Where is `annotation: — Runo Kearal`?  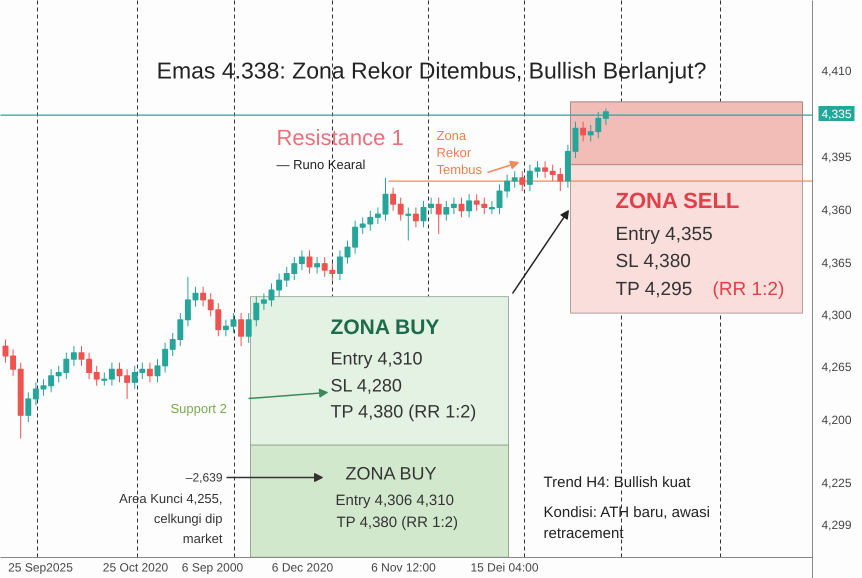
annotation: — Runo Kearal is located at coordinates (321, 164).